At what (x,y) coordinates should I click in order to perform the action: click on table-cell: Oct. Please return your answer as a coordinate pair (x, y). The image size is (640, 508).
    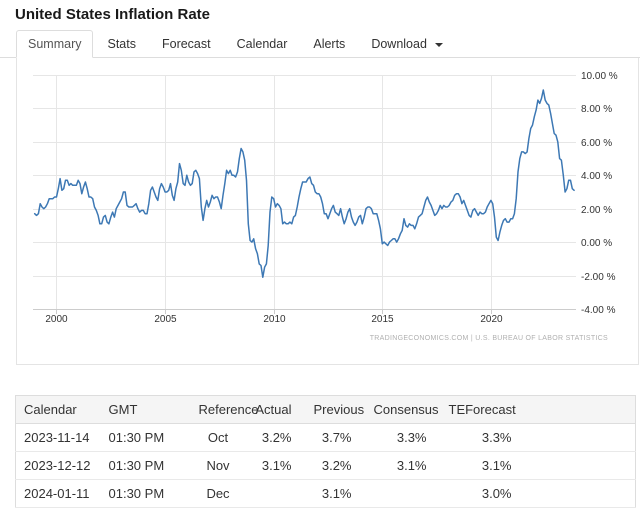
    Looking at the image, I should click on (218, 437).